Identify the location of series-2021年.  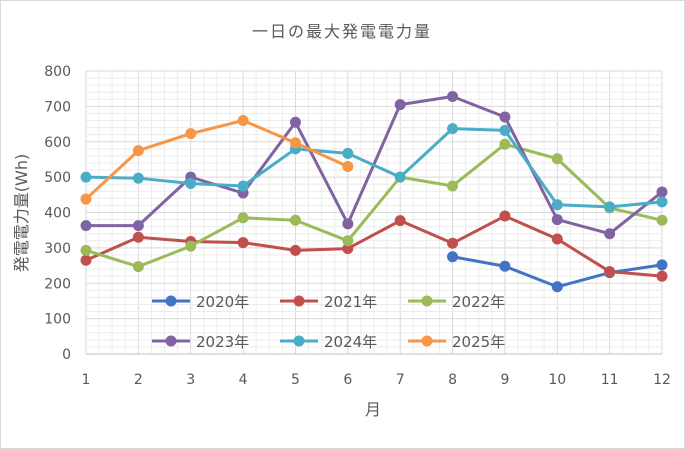
(374, 246).